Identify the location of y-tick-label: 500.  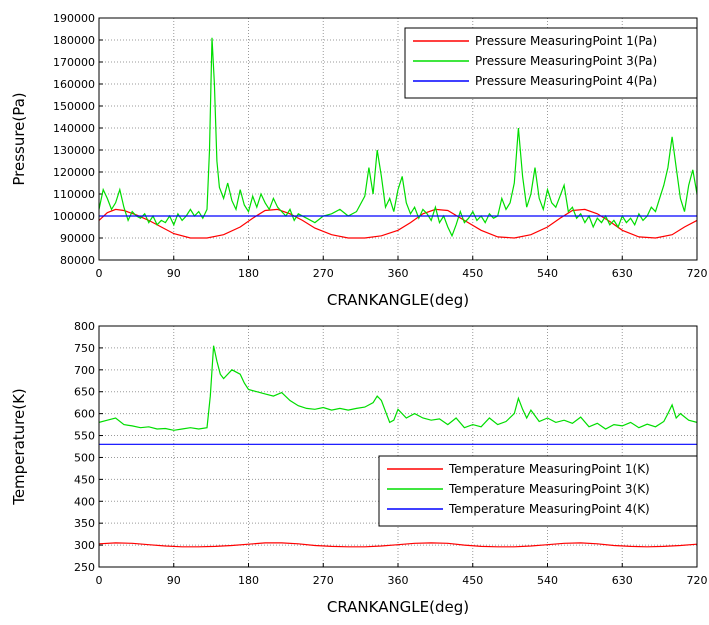
(84, 457).